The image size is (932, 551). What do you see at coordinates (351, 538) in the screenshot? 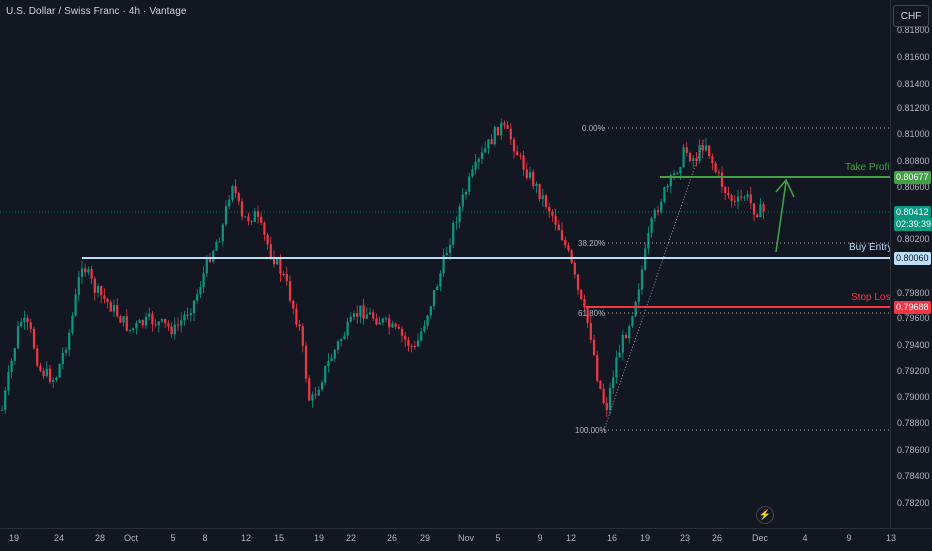
I see `time-tick-label: 22` at bounding box center [351, 538].